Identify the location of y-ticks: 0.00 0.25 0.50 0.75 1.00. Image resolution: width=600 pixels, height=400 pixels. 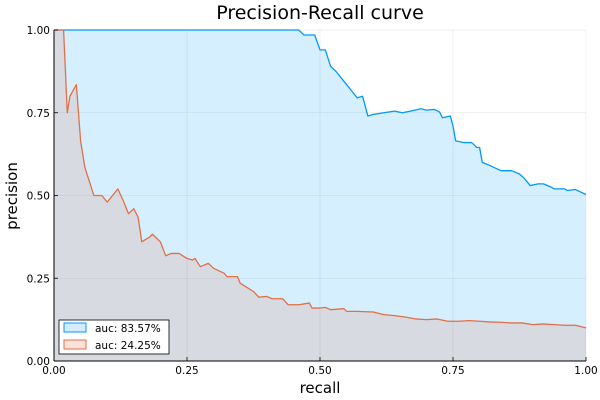
(42, 196).